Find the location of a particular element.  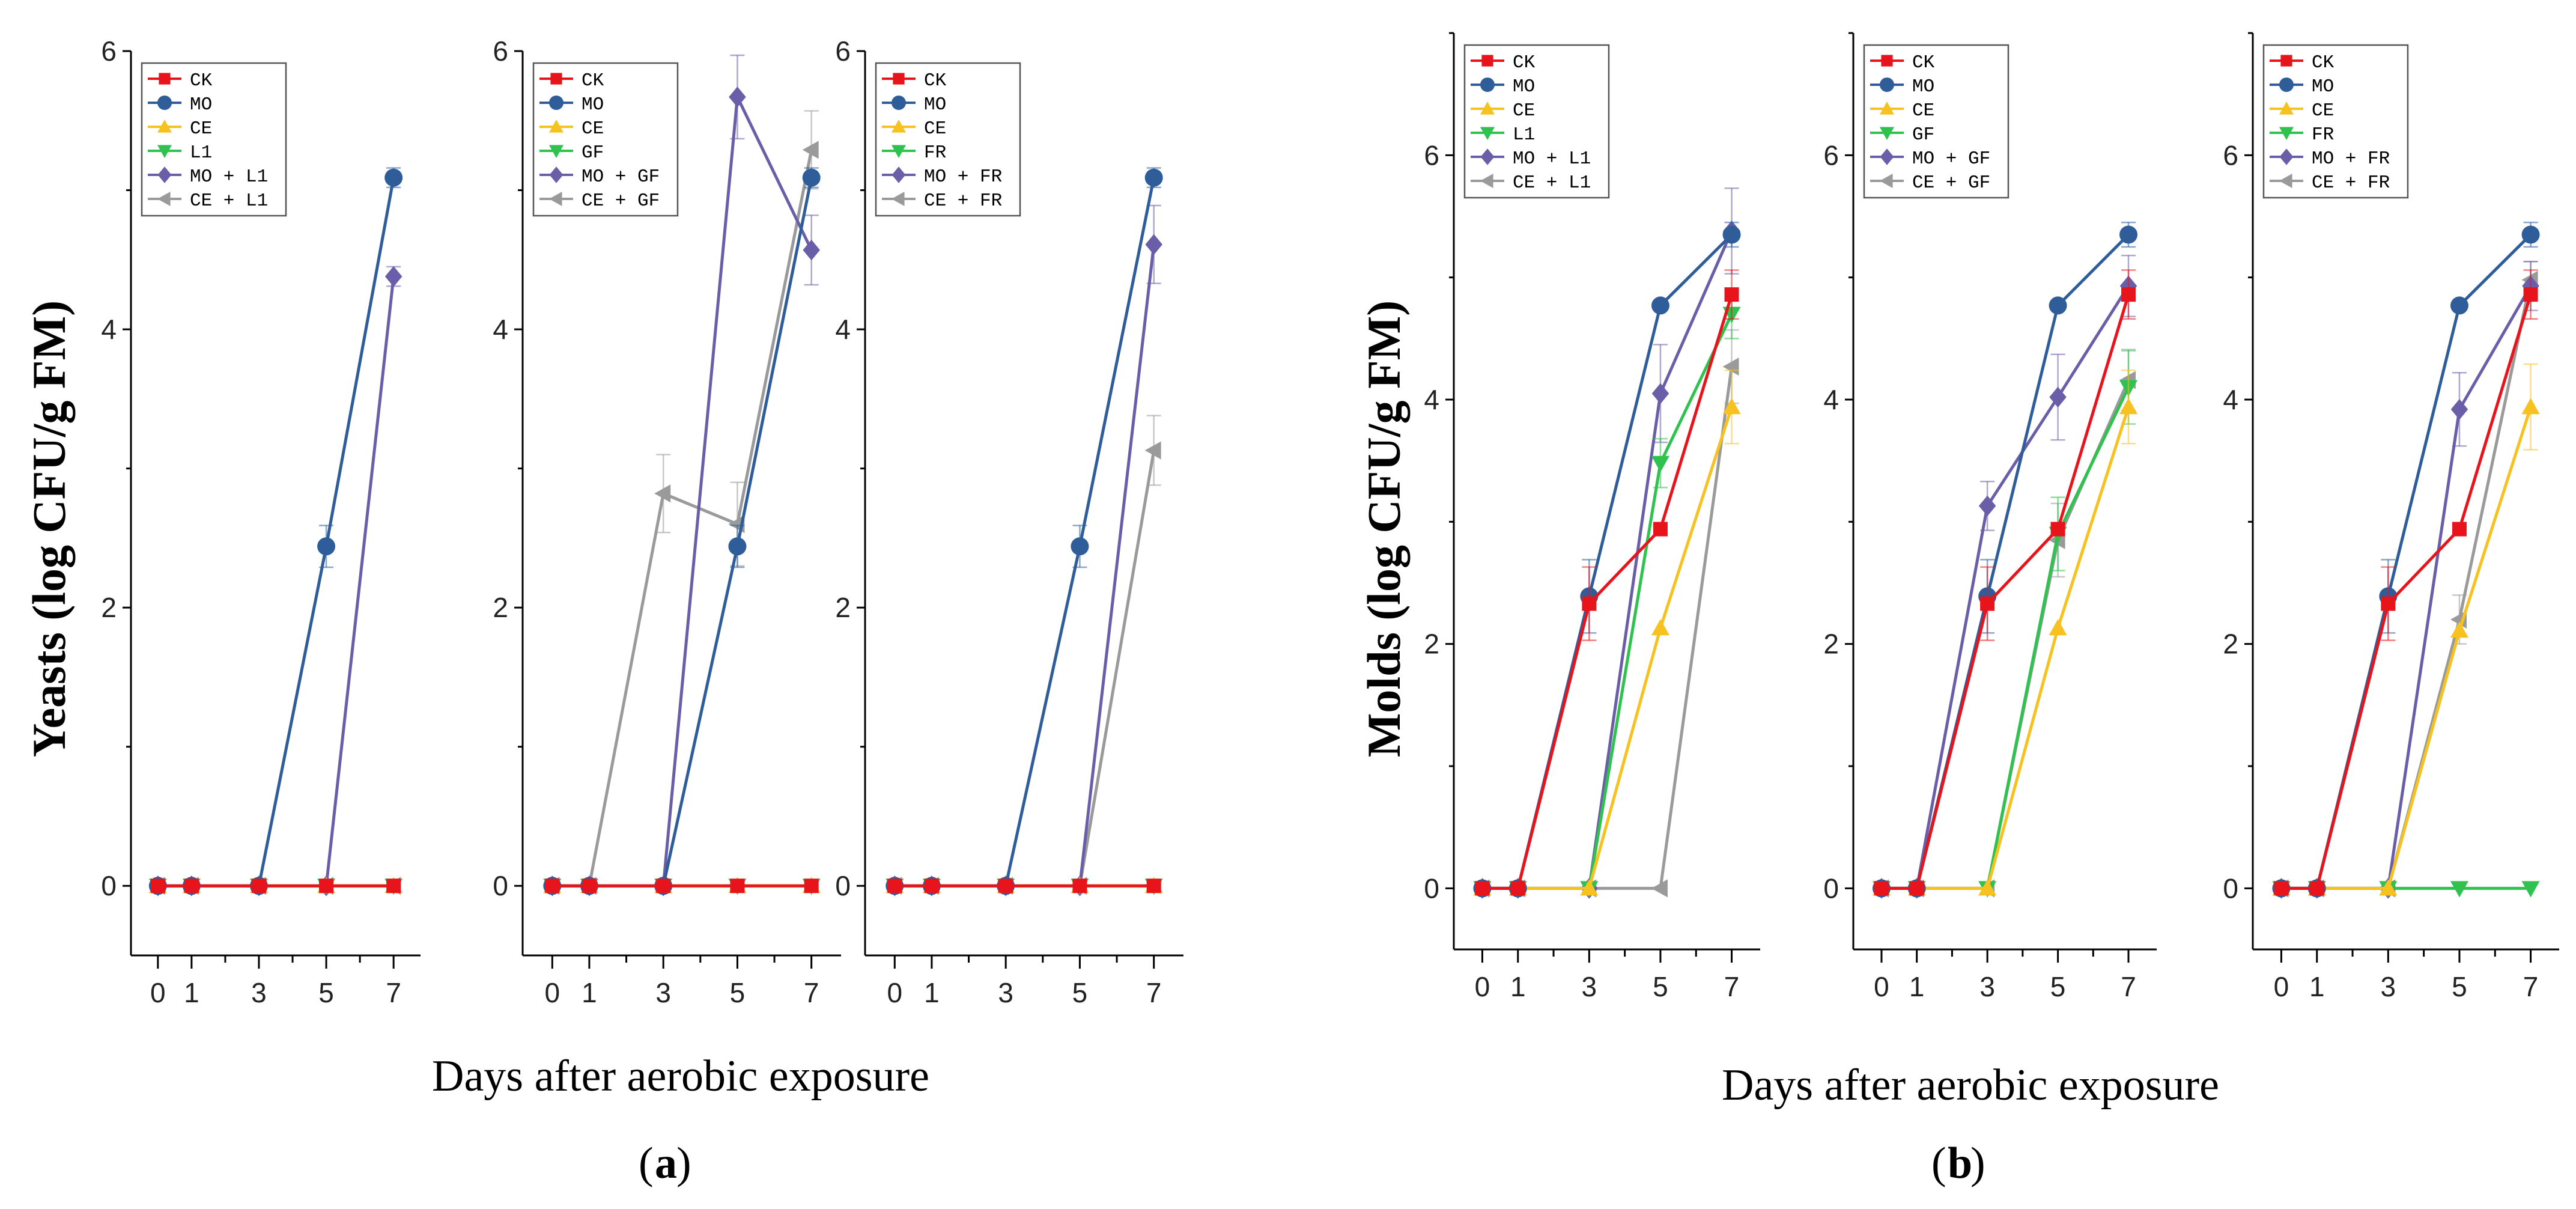

panel-b-caption: ( b ) is located at coordinates (1958, 1163).